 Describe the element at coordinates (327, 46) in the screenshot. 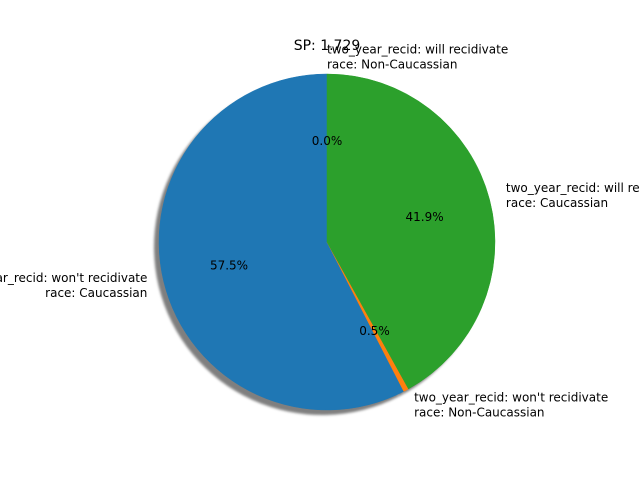

I see `chart-title: SP: 1.729` at that location.